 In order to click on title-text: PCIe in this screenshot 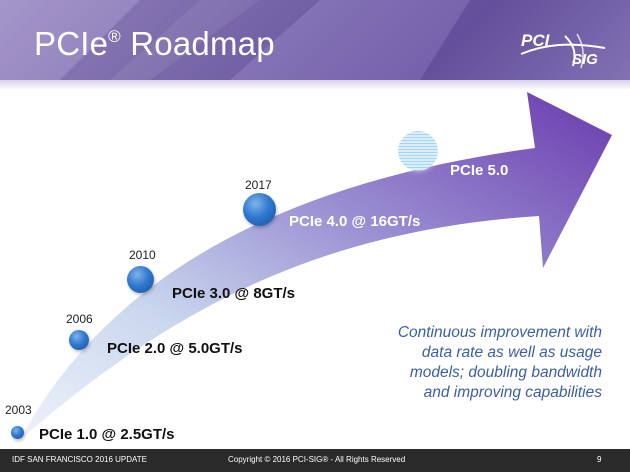, I will do `click(71, 43)`.